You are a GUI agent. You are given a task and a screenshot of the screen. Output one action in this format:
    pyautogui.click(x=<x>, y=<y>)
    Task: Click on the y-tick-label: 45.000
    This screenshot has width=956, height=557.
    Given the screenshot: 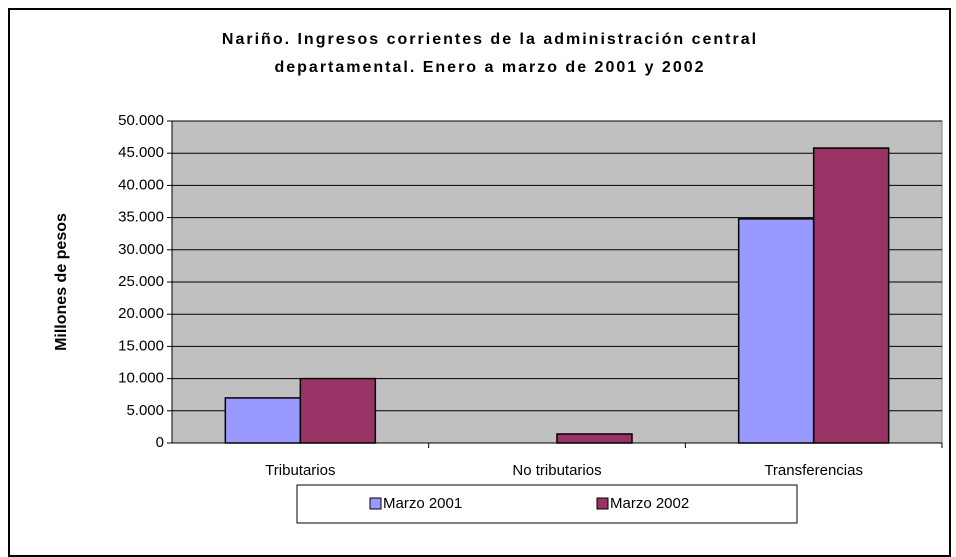 What is the action you would take?
    pyautogui.click(x=141, y=152)
    